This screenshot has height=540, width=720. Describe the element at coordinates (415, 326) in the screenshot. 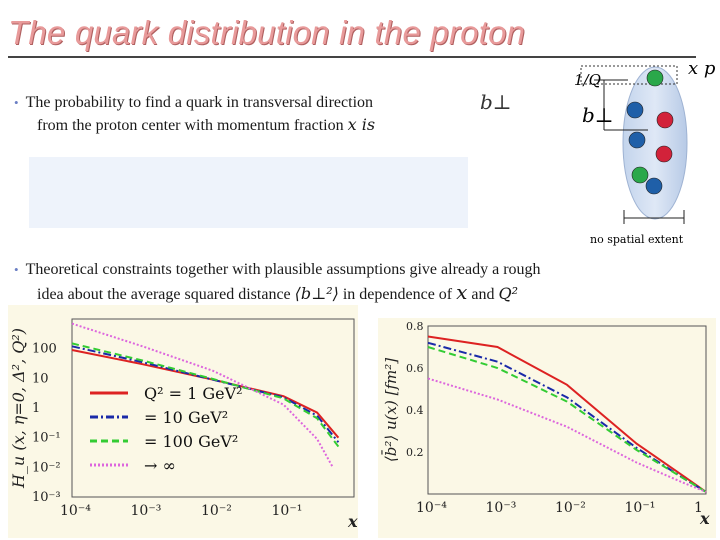

I see `y-tick-label: 0.8` at that location.